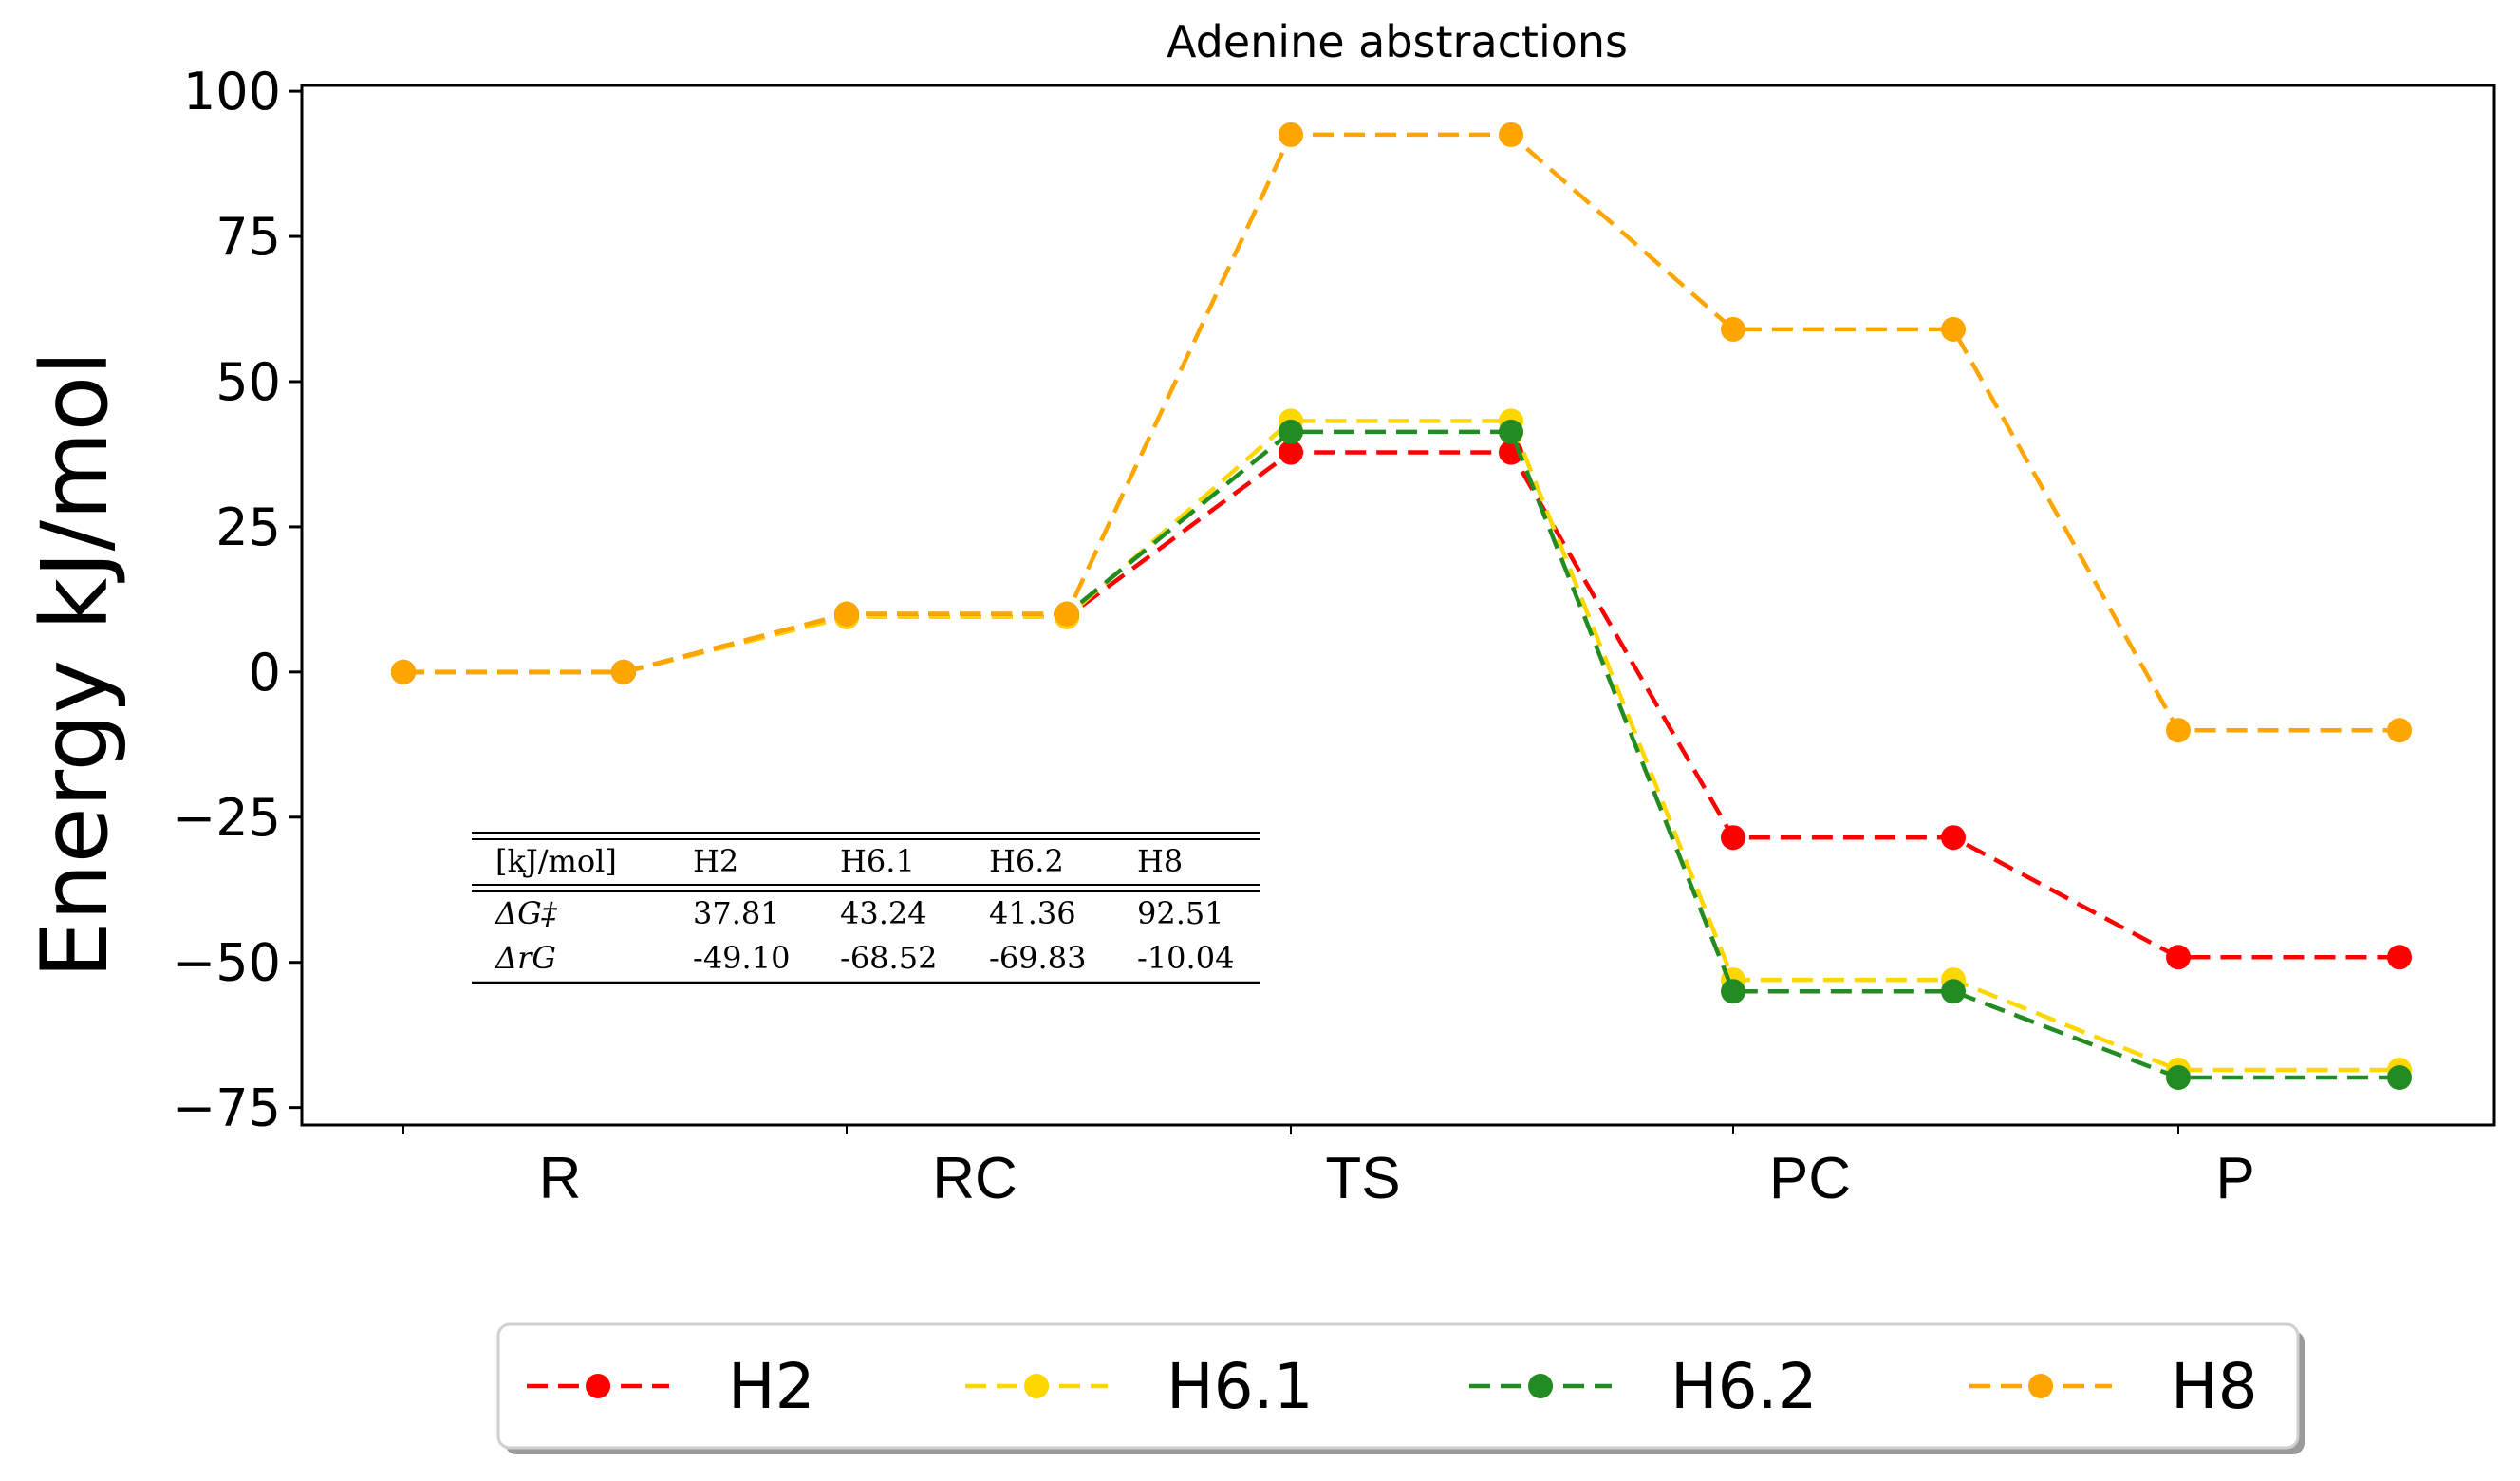 Image resolution: width=2520 pixels, height=1481 pixels. Describe the element at coordinates (671, 1386) in the screenshot. I see `legend-entry: H2` at that location.